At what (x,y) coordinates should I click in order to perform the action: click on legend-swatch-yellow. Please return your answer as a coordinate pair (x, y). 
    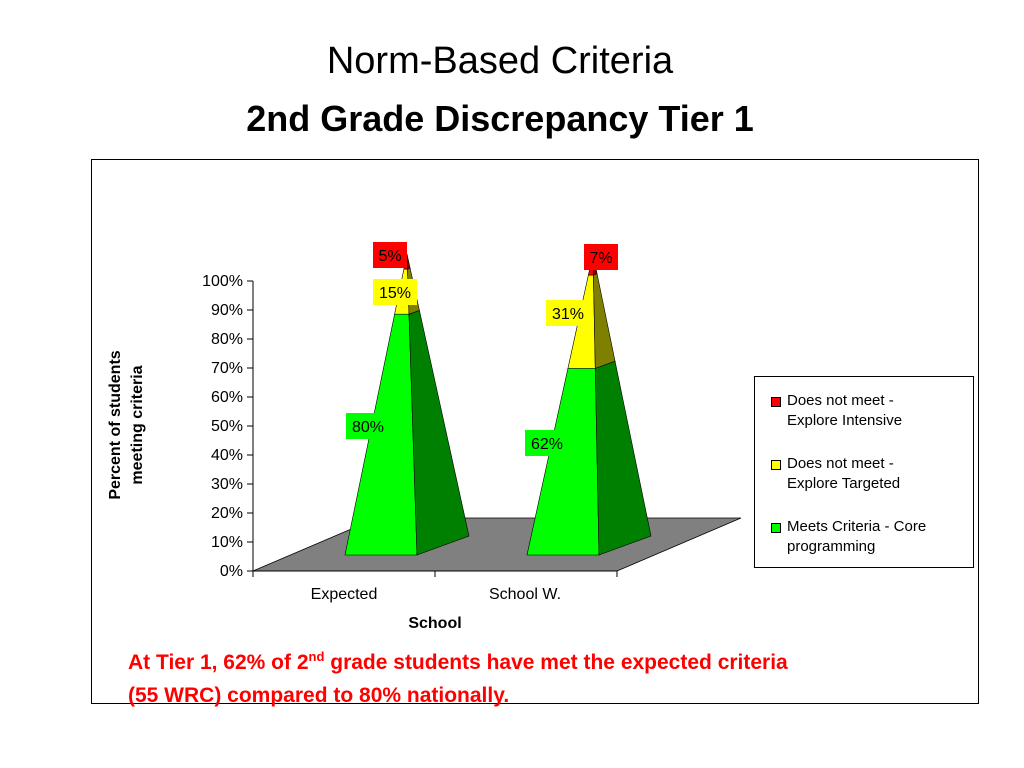
    Looking at the image, I should click on (776, 465).